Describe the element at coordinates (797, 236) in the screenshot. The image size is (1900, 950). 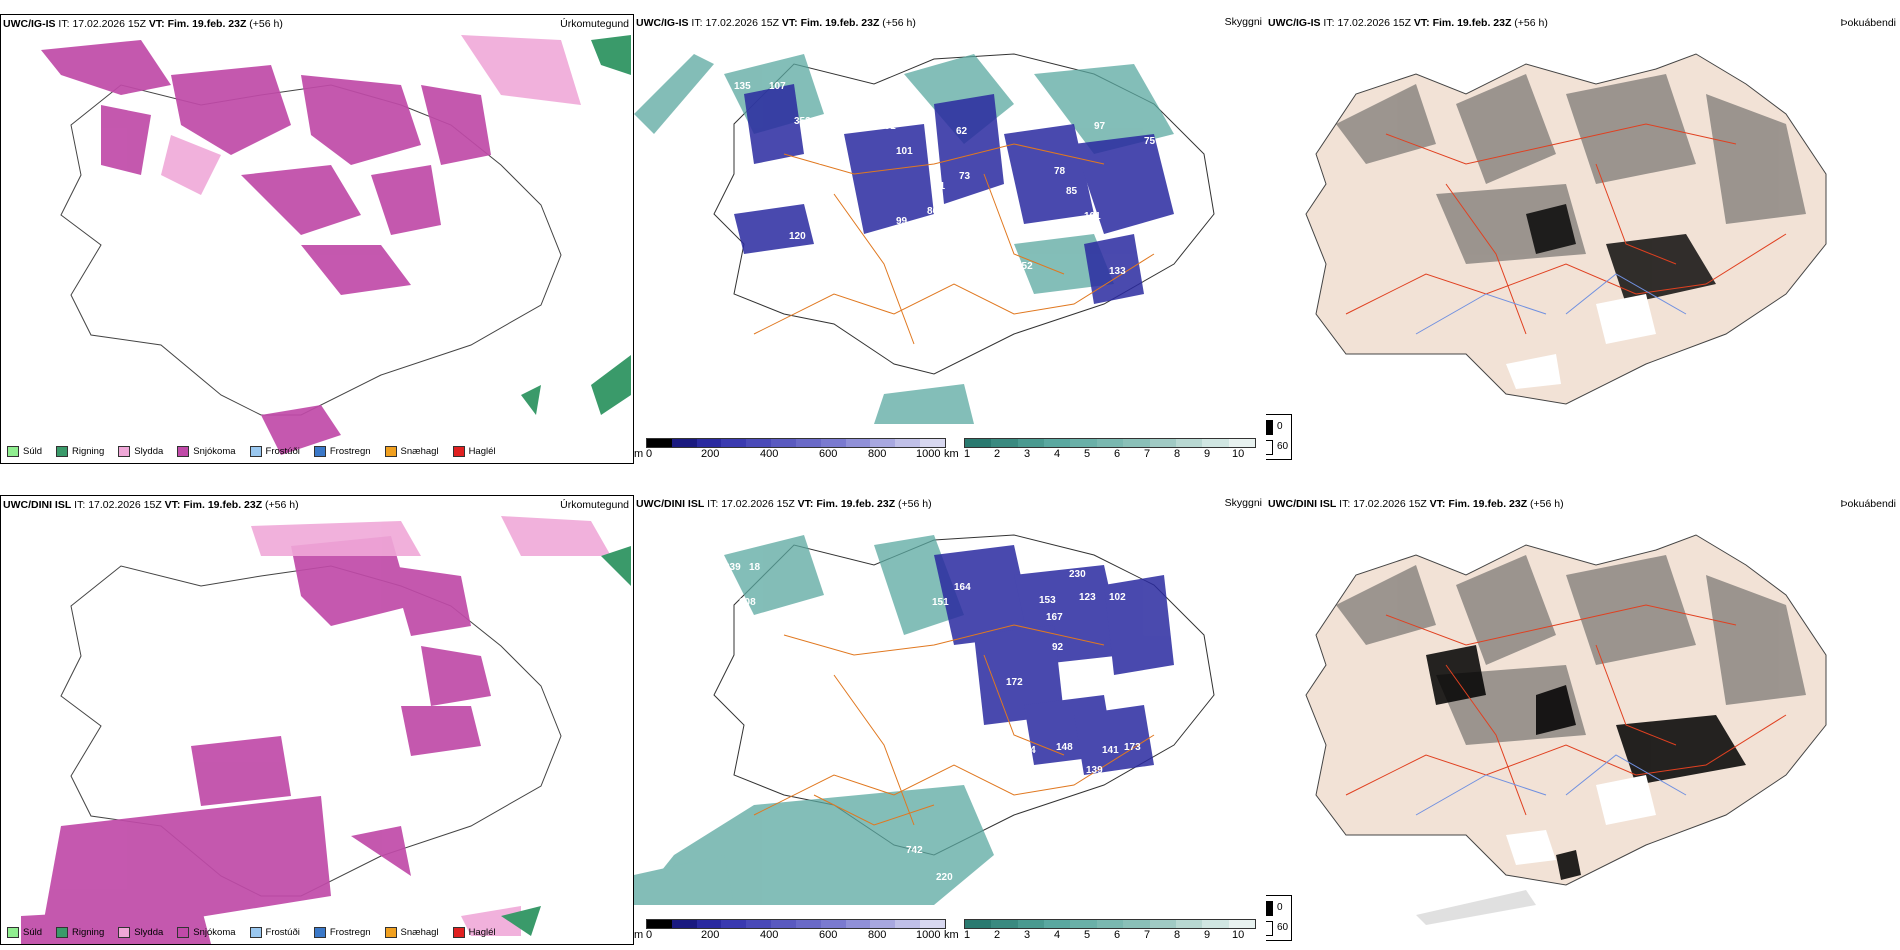
I see `map-value-label: 120` at that location.